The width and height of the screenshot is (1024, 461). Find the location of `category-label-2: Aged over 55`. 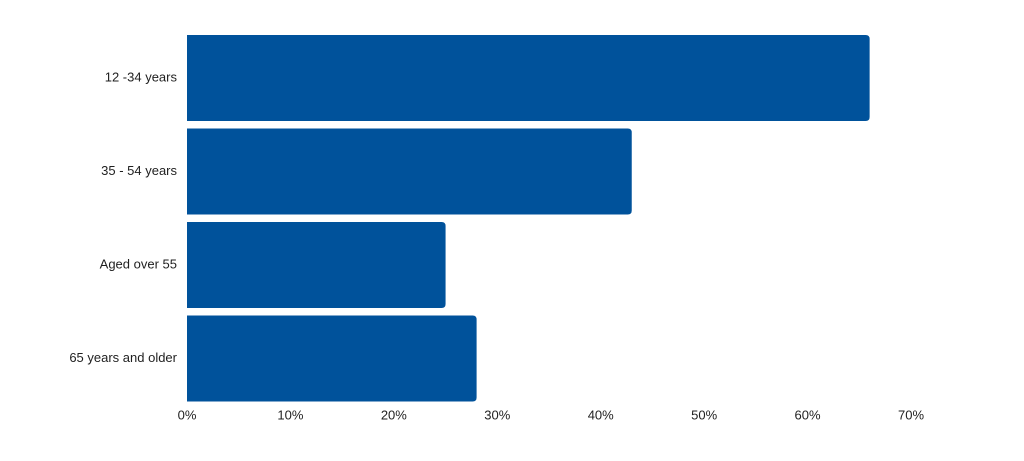

category-label-2: Aged over 55 is located at coordinates (138, 263).